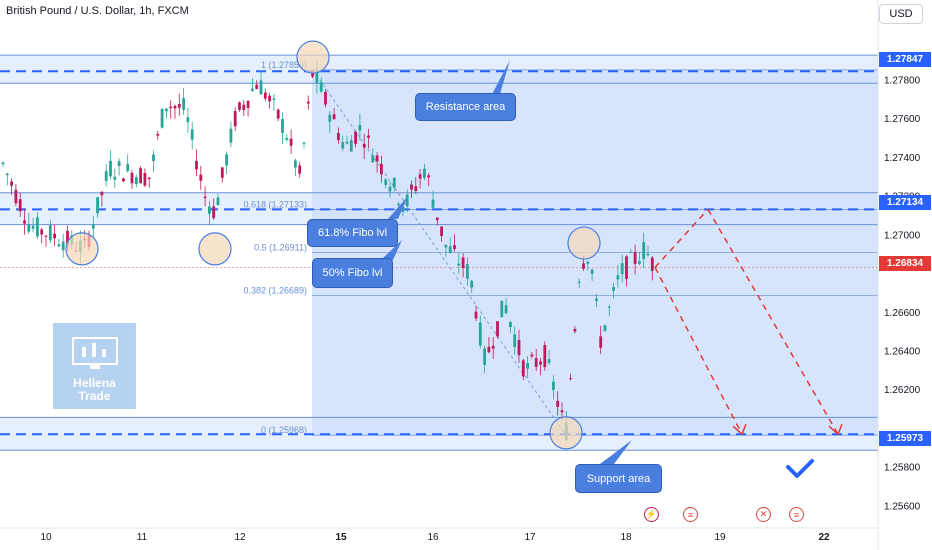 Image resolution: width=932 pixels, height=550 pixels. Describe the element at coordinates (902, 468) in the screenshot. I see `y-tick-label: 1.25800` at that location.